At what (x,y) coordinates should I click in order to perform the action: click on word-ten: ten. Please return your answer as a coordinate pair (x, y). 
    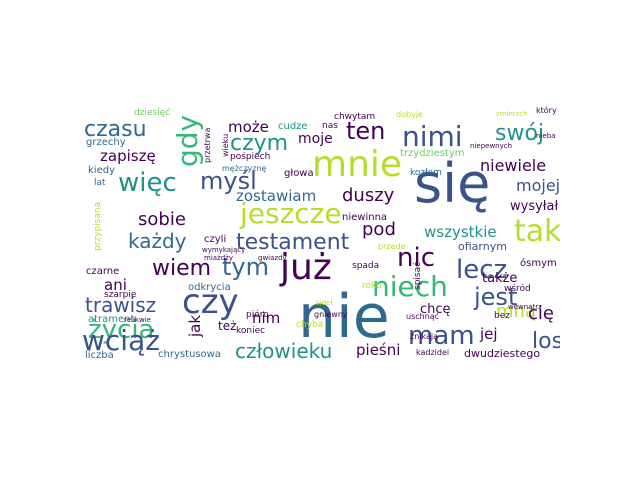
    Looking at the image, I should click on (366, 131).